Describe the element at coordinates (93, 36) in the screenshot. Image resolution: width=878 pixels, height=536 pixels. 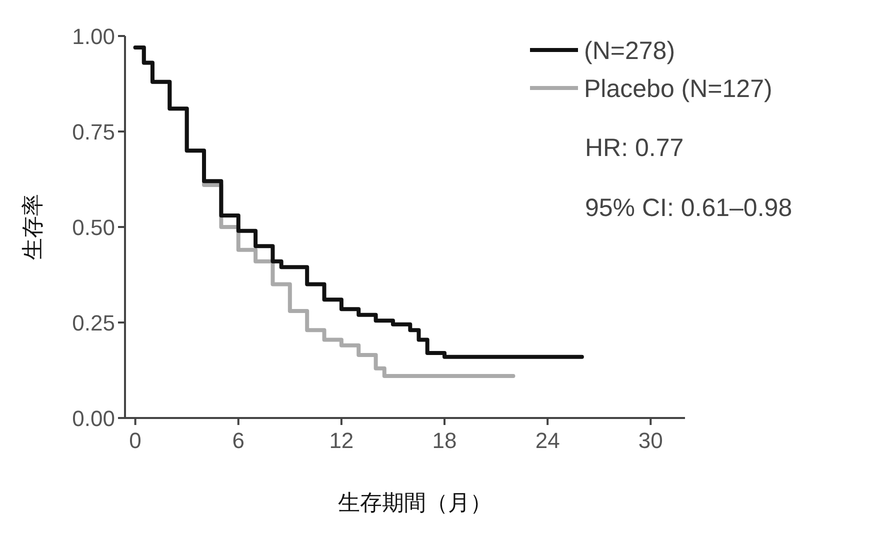
I see `y-tick-label: 1.00` at that location.